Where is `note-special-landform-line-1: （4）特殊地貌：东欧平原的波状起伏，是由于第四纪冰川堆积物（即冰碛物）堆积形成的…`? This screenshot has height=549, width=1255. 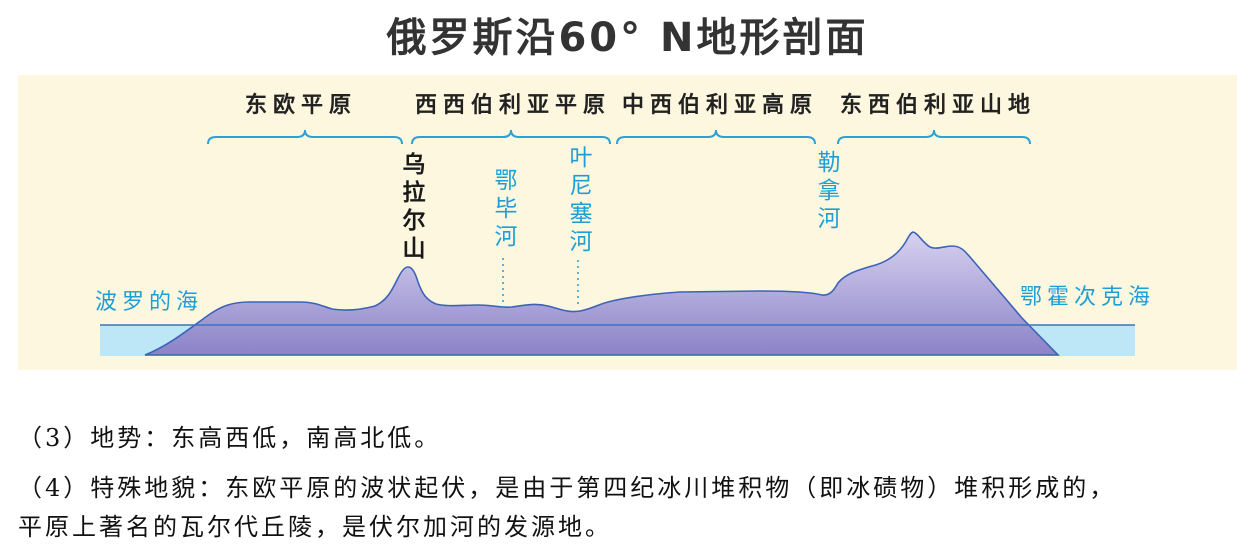 note-special-landform-line-1: （4）特殊地貌：东欧平原的波状起伏，是由于第四纪冰川堆积物（即冰碛物）堆积形成的… is located at coordinates (567, 488).